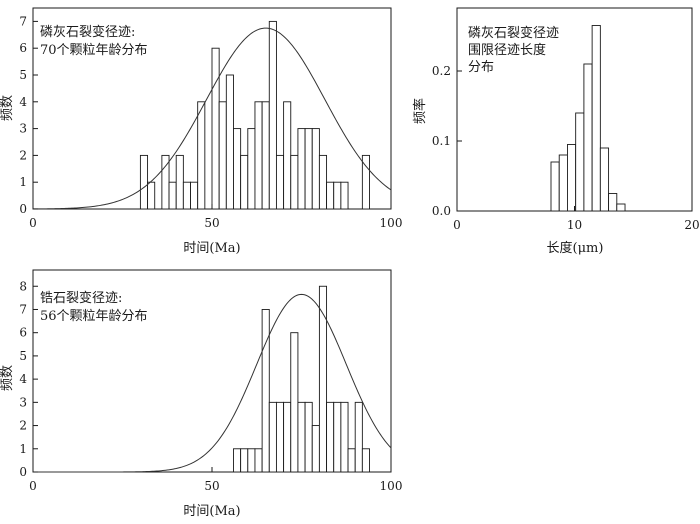  I want to click on track-length-y-axis-label: 频率, so click(420, 111).